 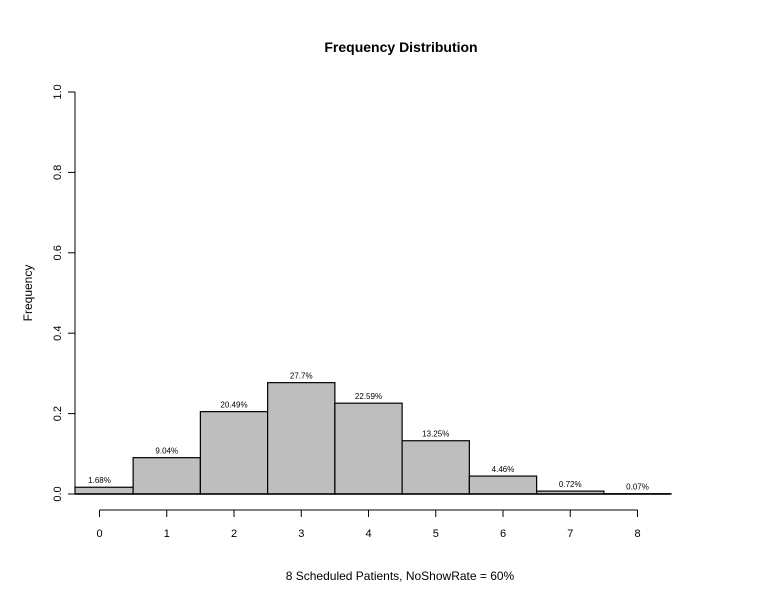 What do you see at coordinates (233, 405) in the screenshot?
I see `data-label-2: 20.49%` at bounding box center [233, 405].